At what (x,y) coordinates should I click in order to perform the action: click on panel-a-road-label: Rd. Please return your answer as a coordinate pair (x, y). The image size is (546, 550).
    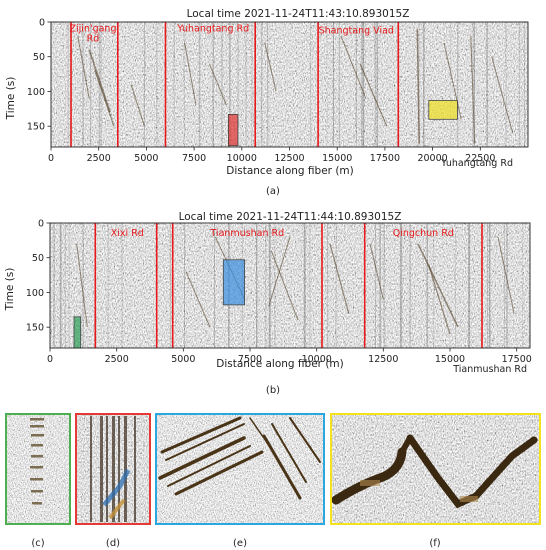
    Looking at the image, I should click on (93, 38).